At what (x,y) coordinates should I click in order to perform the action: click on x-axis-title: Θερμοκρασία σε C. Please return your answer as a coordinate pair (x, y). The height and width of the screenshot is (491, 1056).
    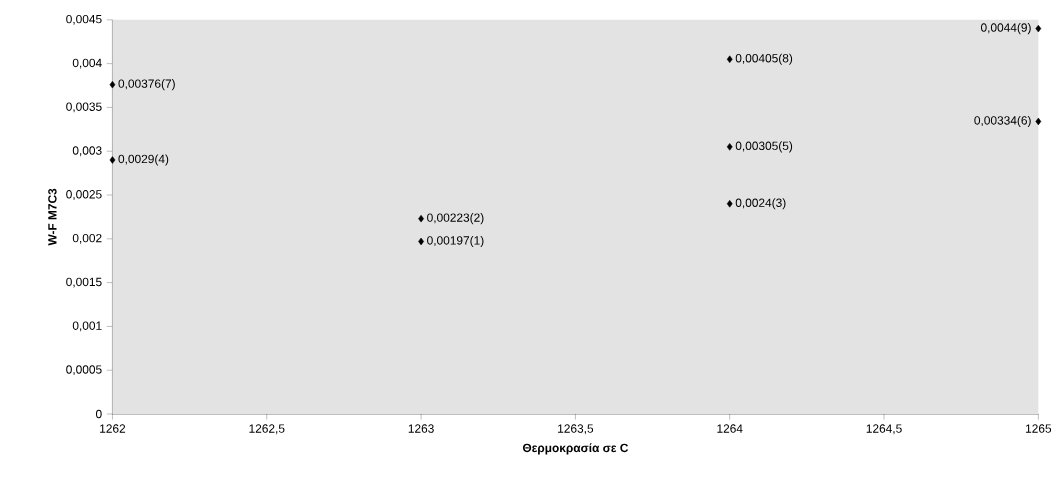
    Looking at the image, I should click on (575, 449).